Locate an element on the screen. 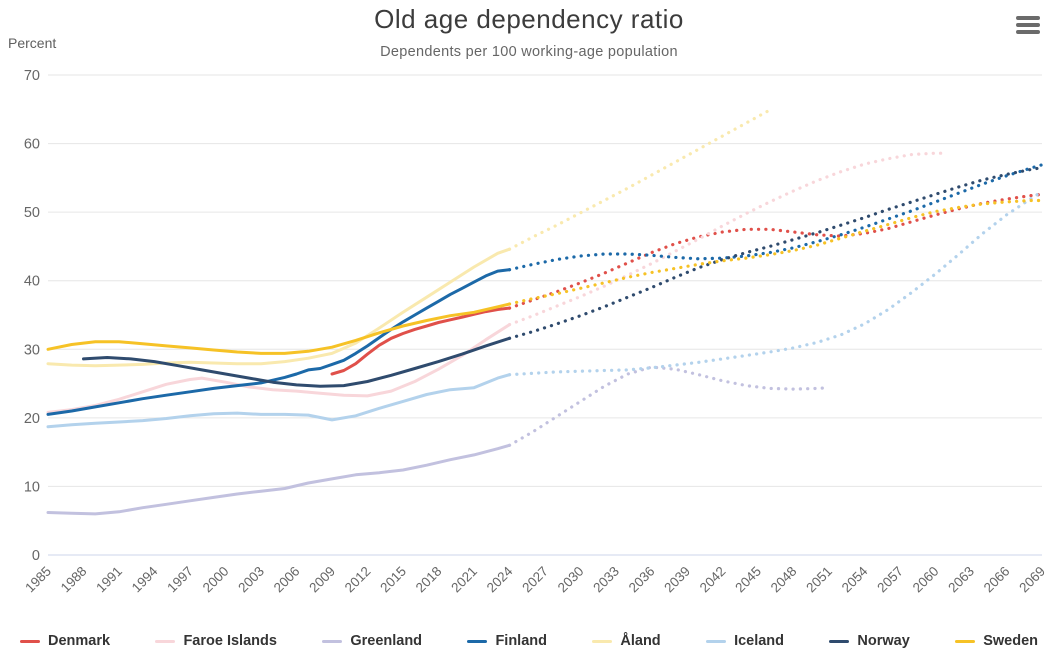 The height and width of the screenshot is (662, 1058). legend-item-aland: Åland is located at coordinates (626, 641).